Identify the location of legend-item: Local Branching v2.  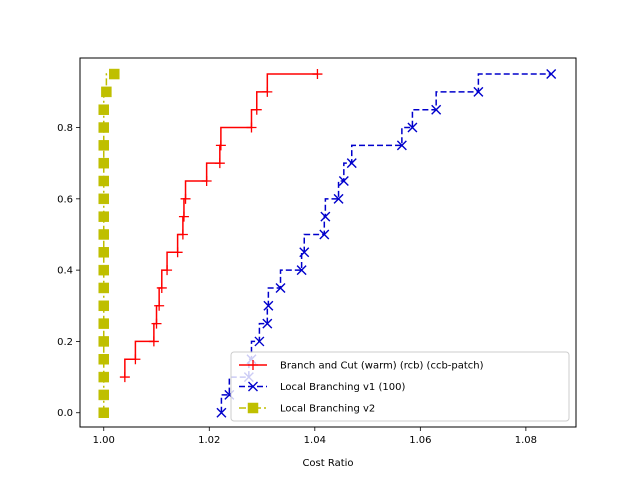
(307, 408).